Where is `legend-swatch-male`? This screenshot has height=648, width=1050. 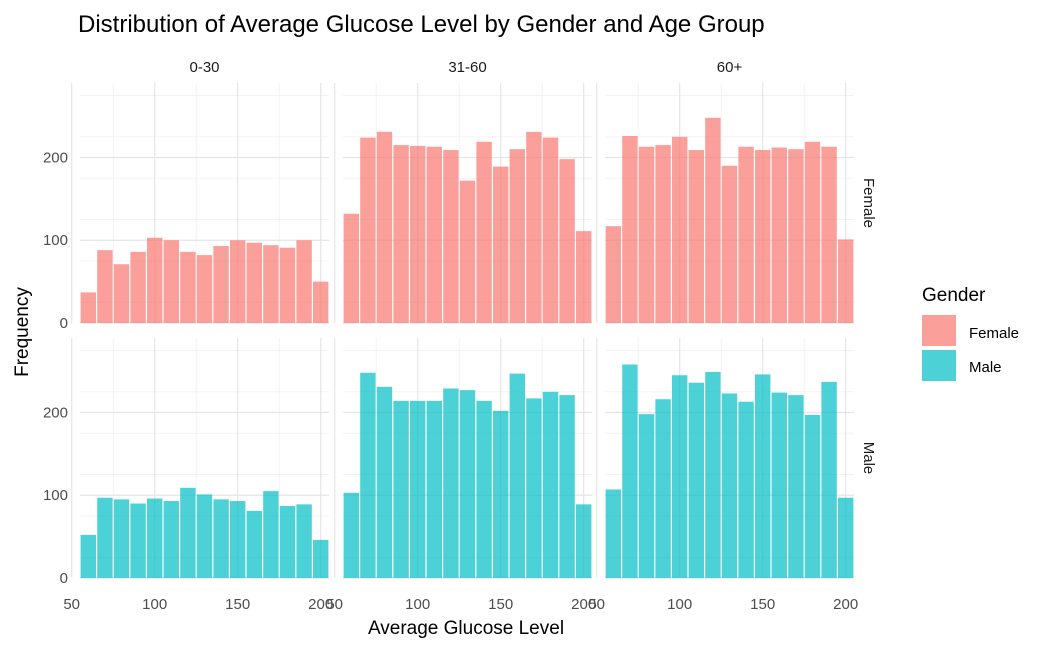 legend-swatch-male is located at coordinates (939, 365).